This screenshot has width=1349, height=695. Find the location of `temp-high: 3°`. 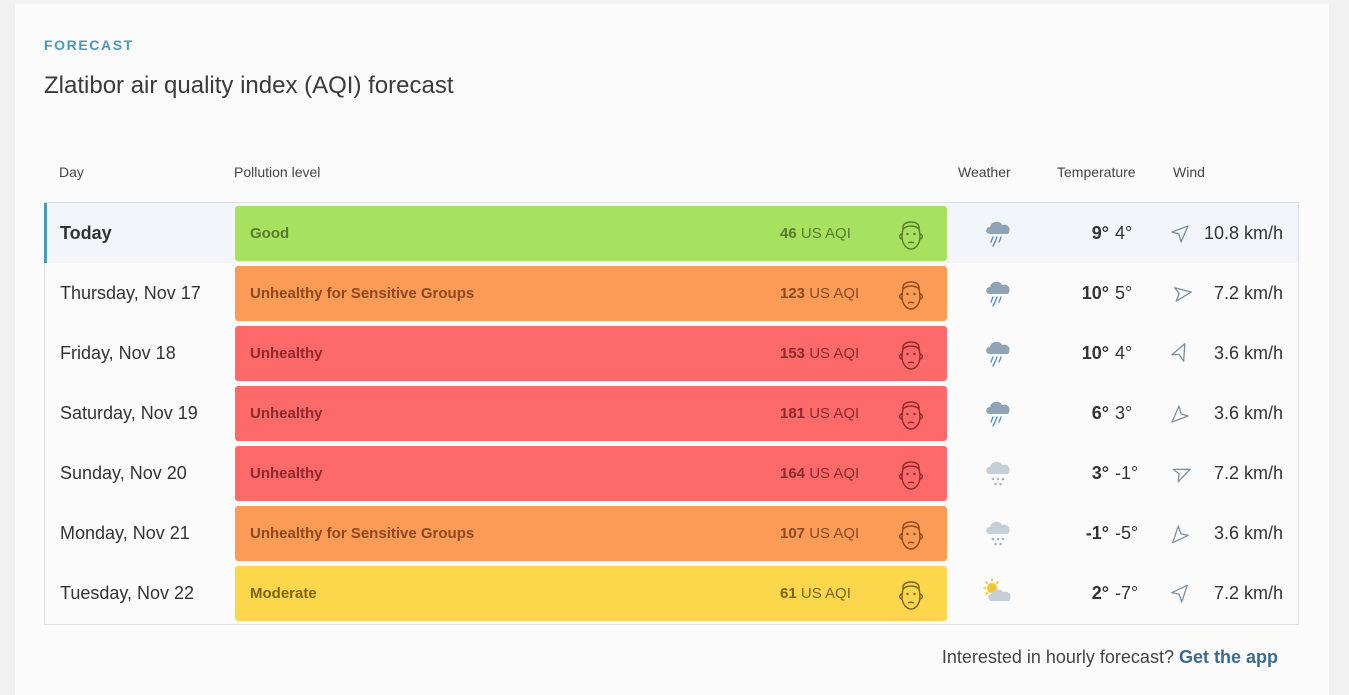

temp-high: 3° is located at coordinates (1100, 473).